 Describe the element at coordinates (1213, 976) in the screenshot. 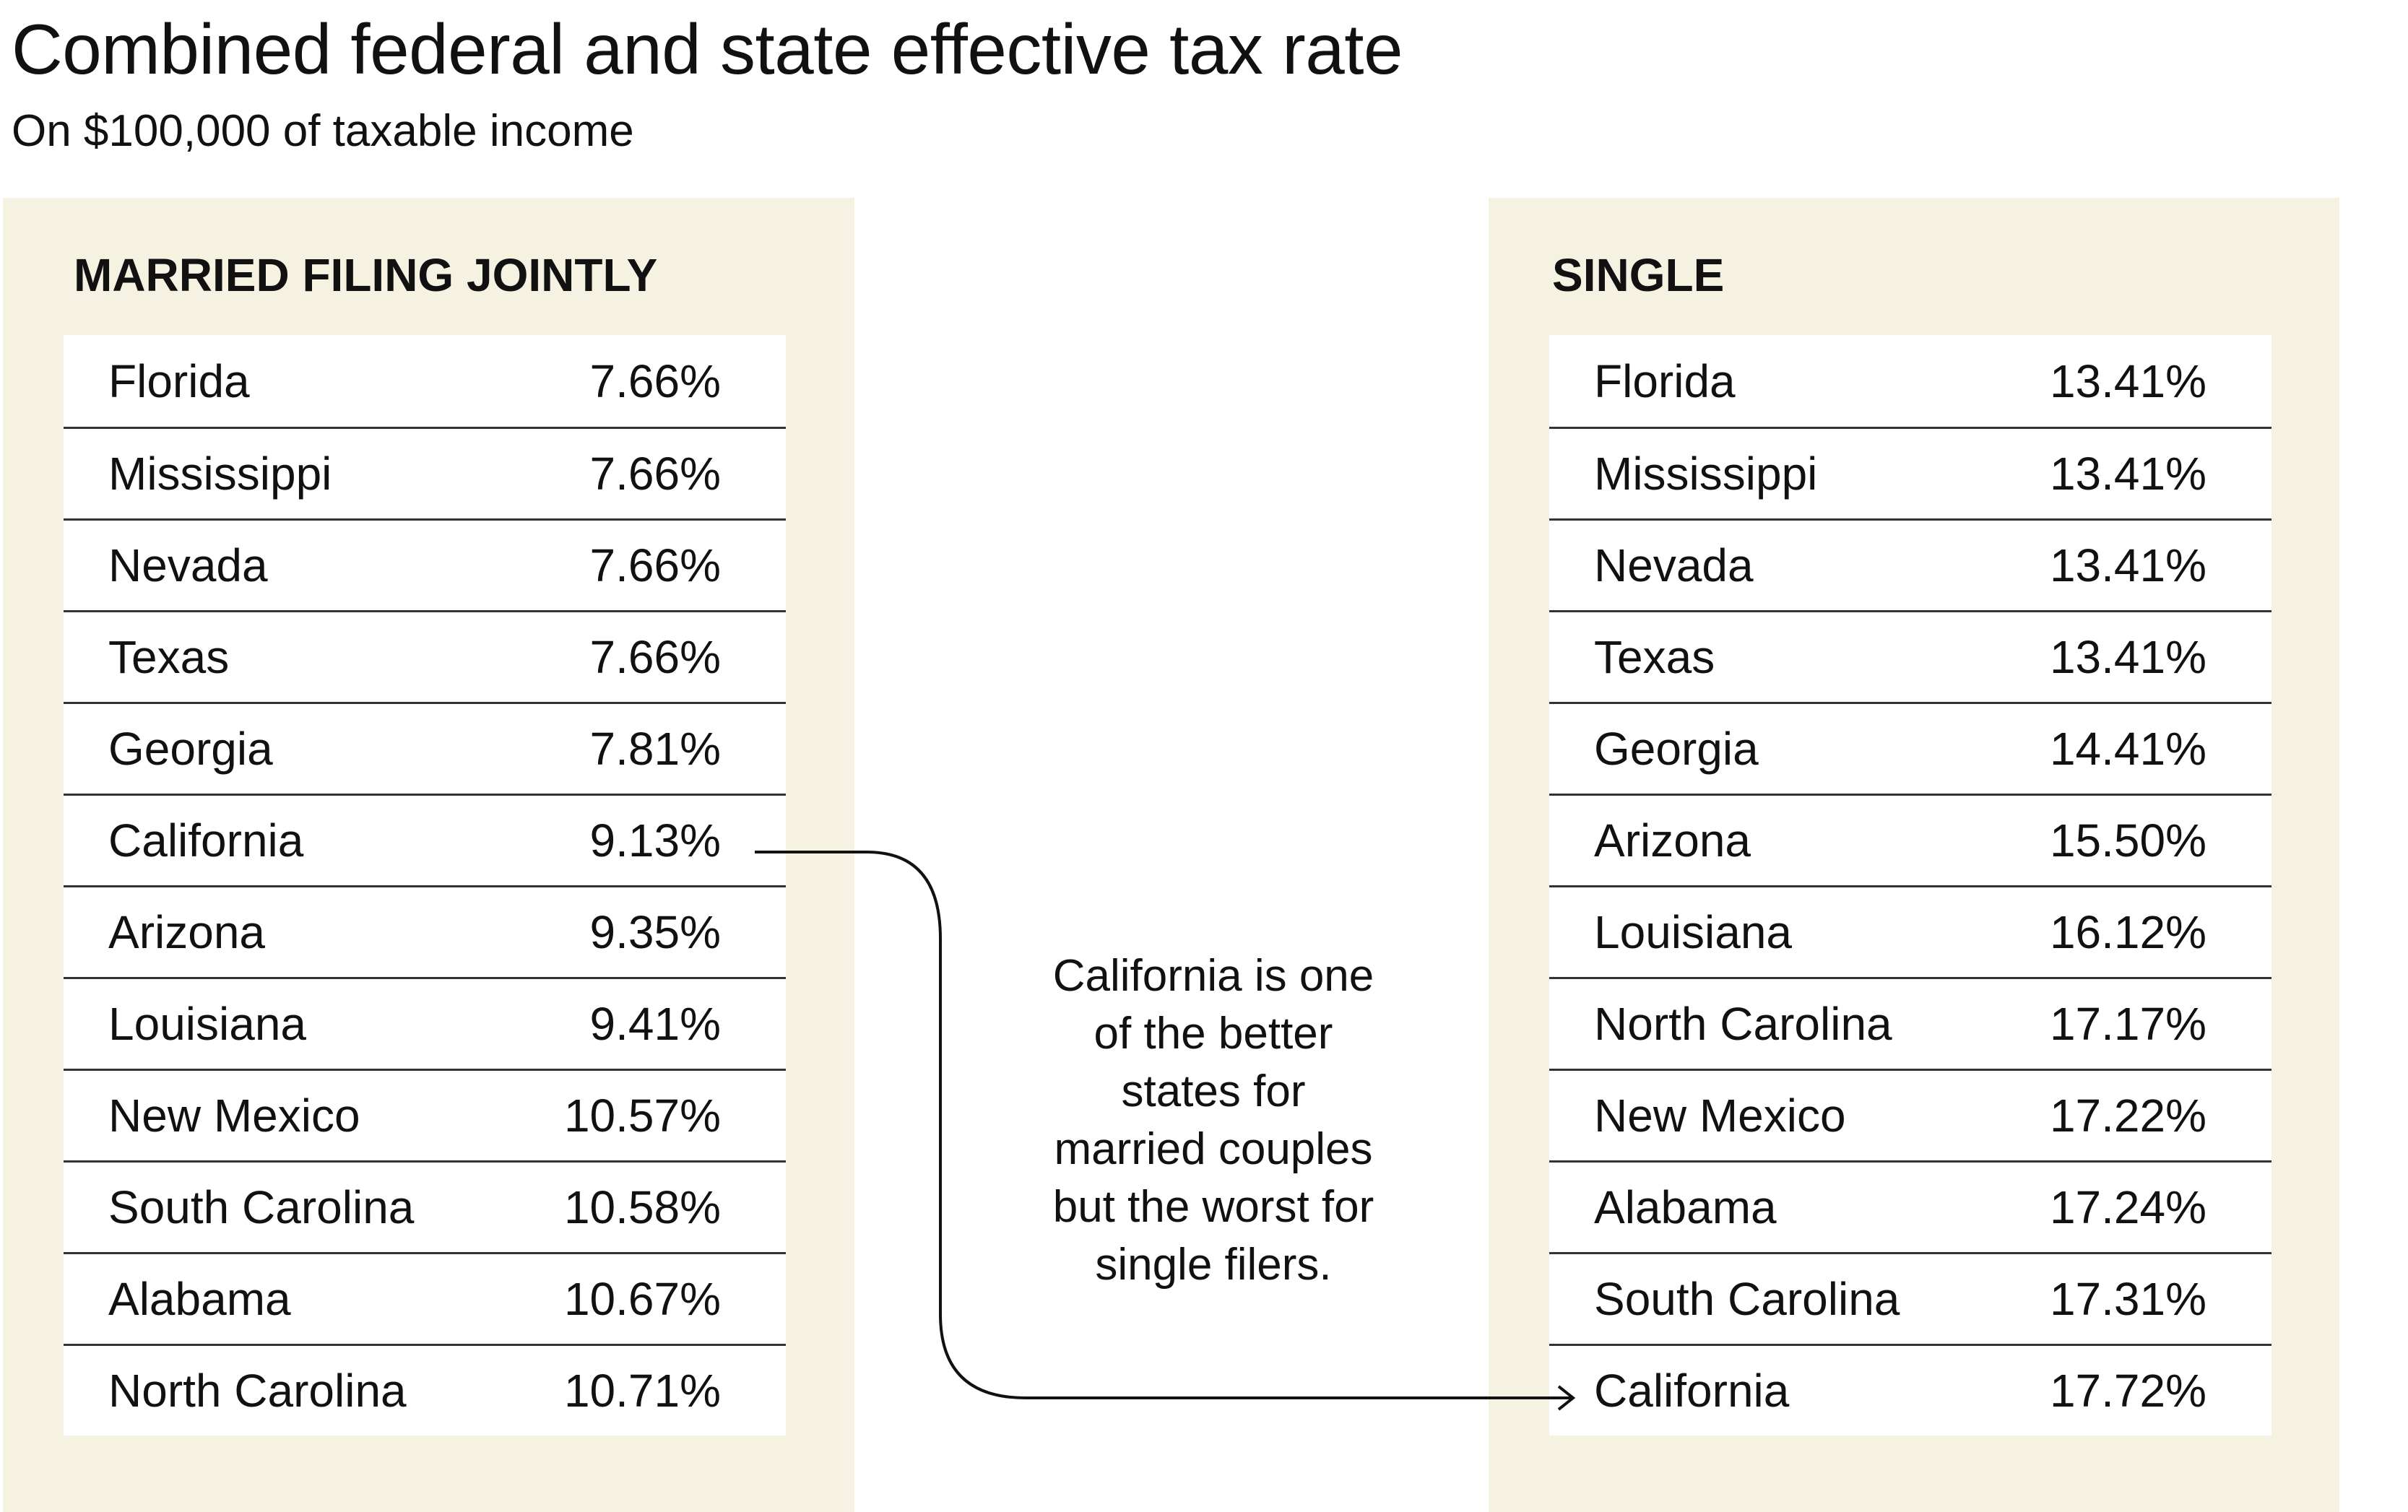

I see `annotation-line: California is one` at that location.